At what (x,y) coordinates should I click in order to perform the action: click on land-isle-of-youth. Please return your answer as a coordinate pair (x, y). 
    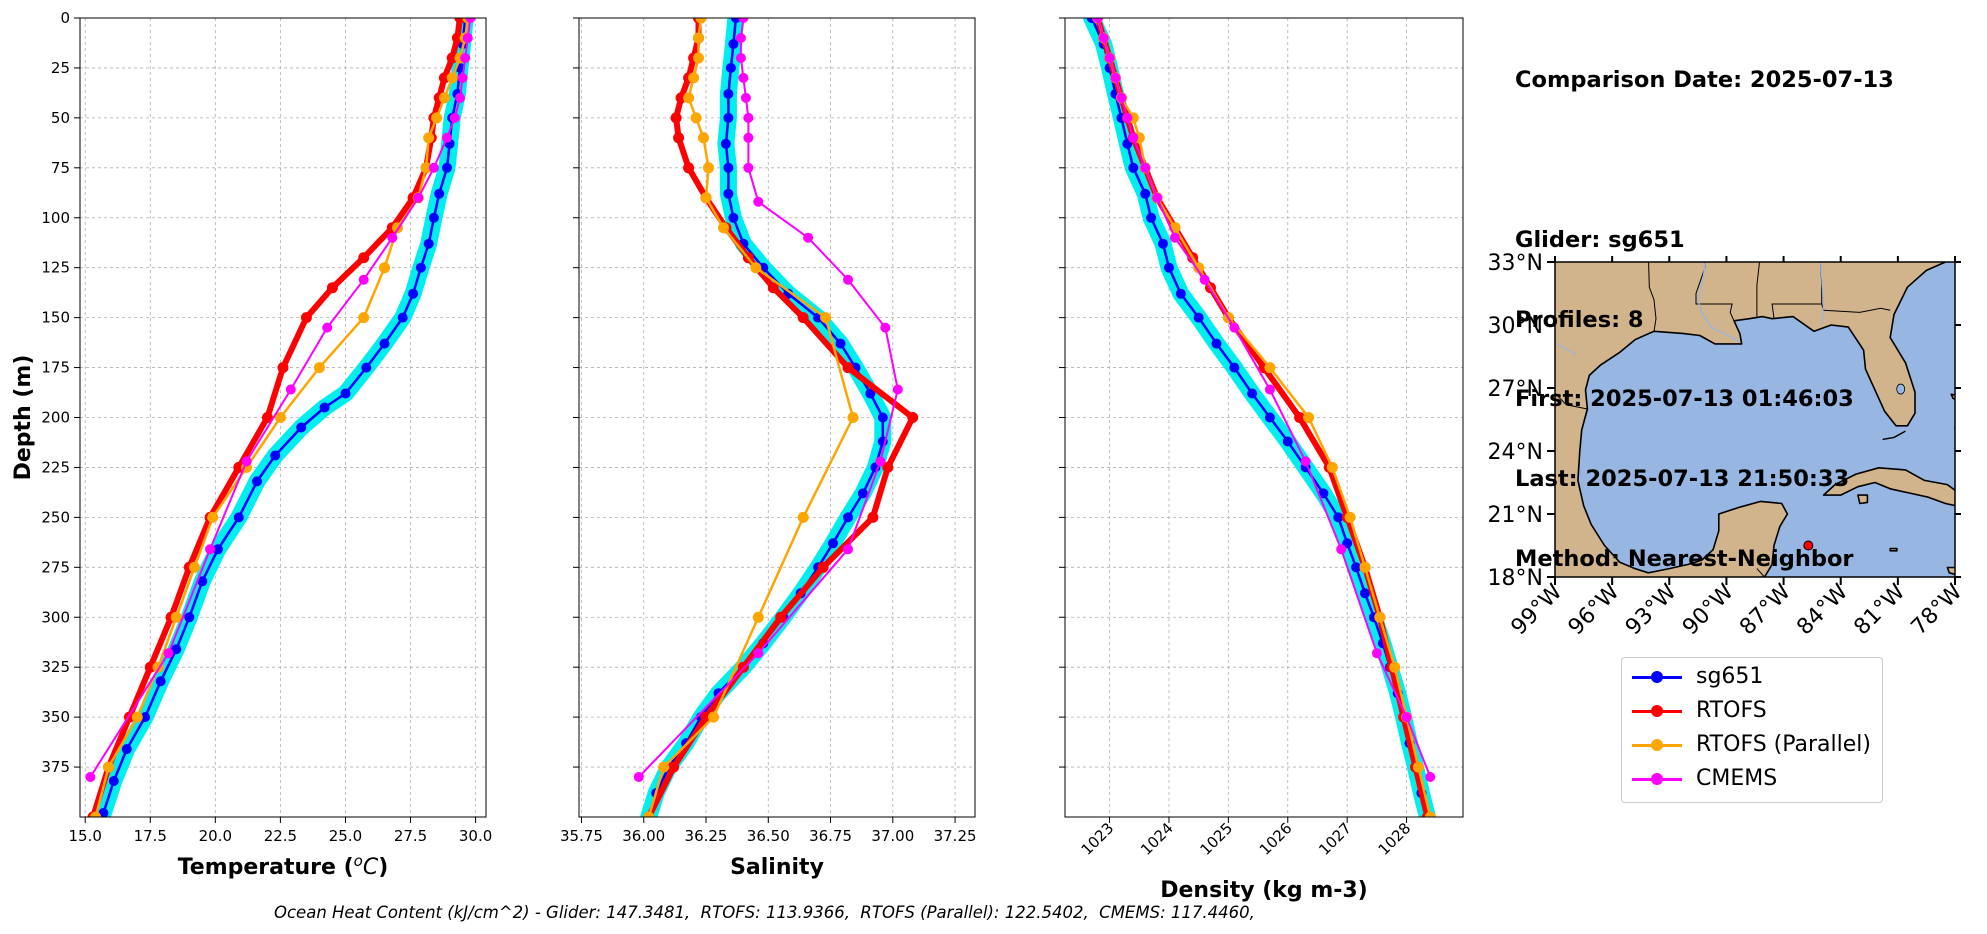
    Looking at the image, I should click on (1863, 499).